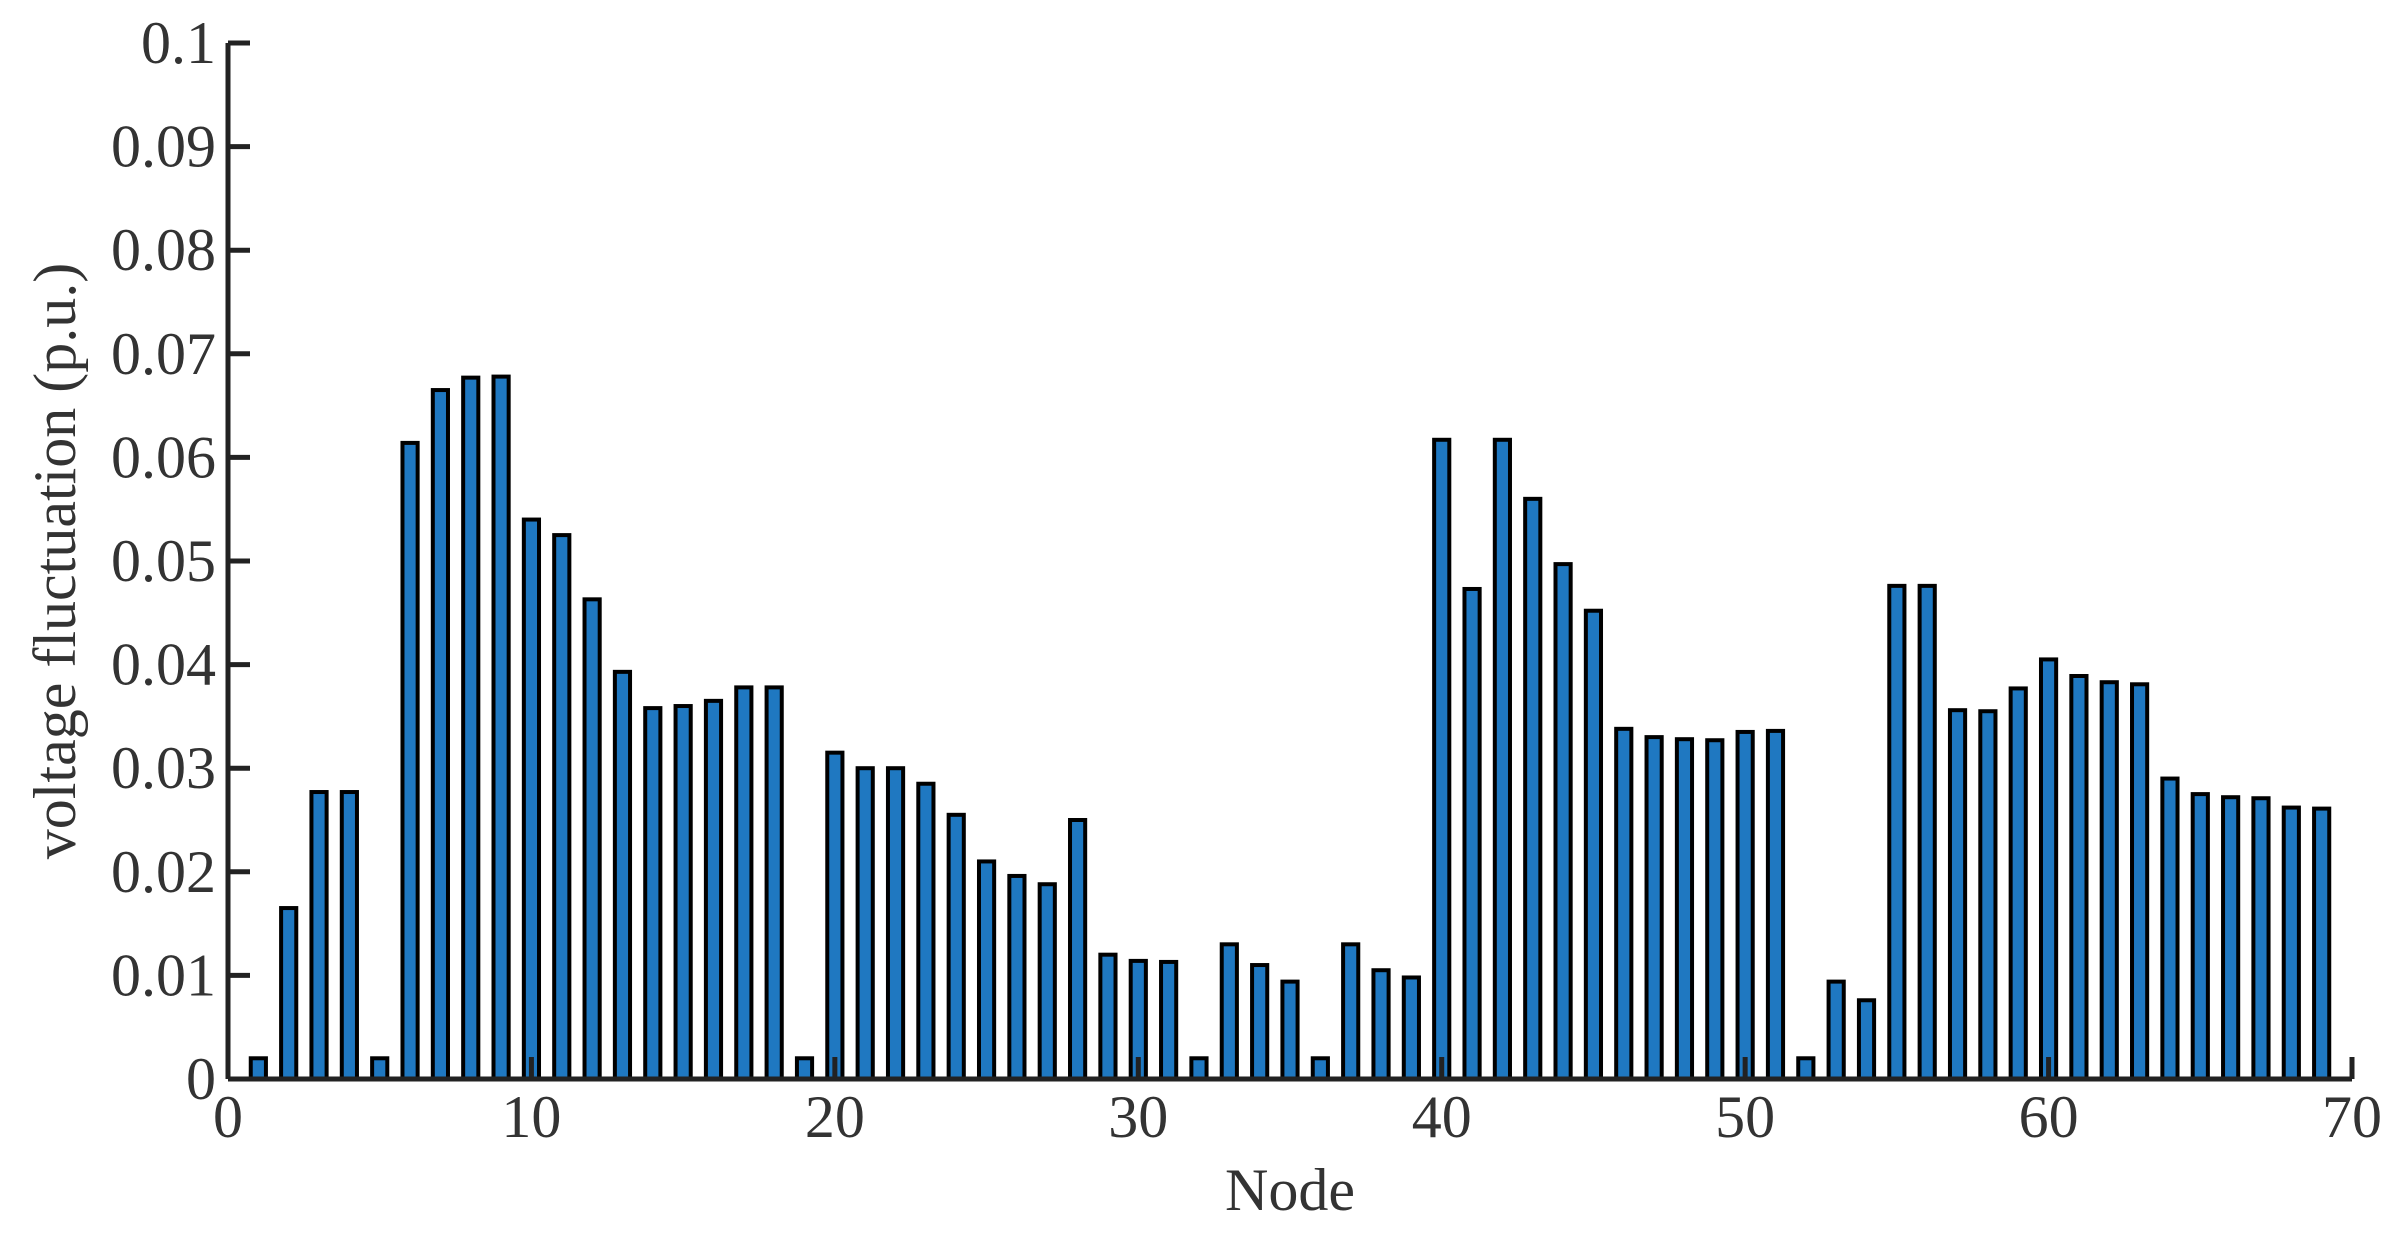 The height and width of the screenshot is (1244, 2382). What do you see at coordinates (1745, 1117) in the screenshot?
I see `x-tick-label: 50` at bounding box center [1745, 1117].